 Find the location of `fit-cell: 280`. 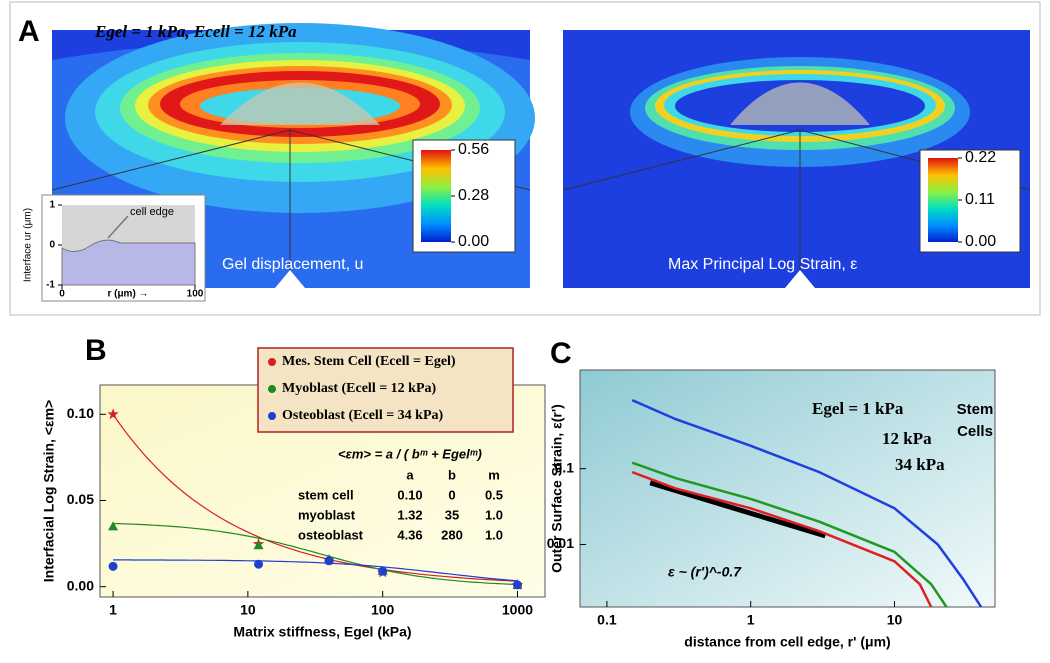

fit-cell: 280 is located at coordinates (452, 534).